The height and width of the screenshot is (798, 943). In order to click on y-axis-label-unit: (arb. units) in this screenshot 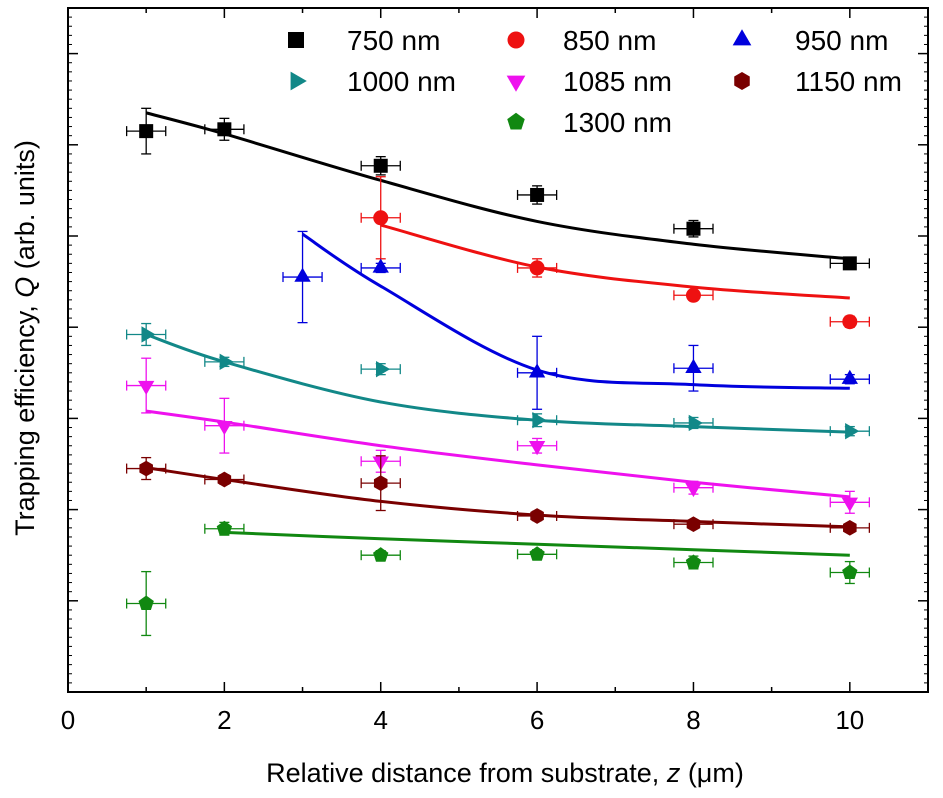, I will do `click(25, 208)`.